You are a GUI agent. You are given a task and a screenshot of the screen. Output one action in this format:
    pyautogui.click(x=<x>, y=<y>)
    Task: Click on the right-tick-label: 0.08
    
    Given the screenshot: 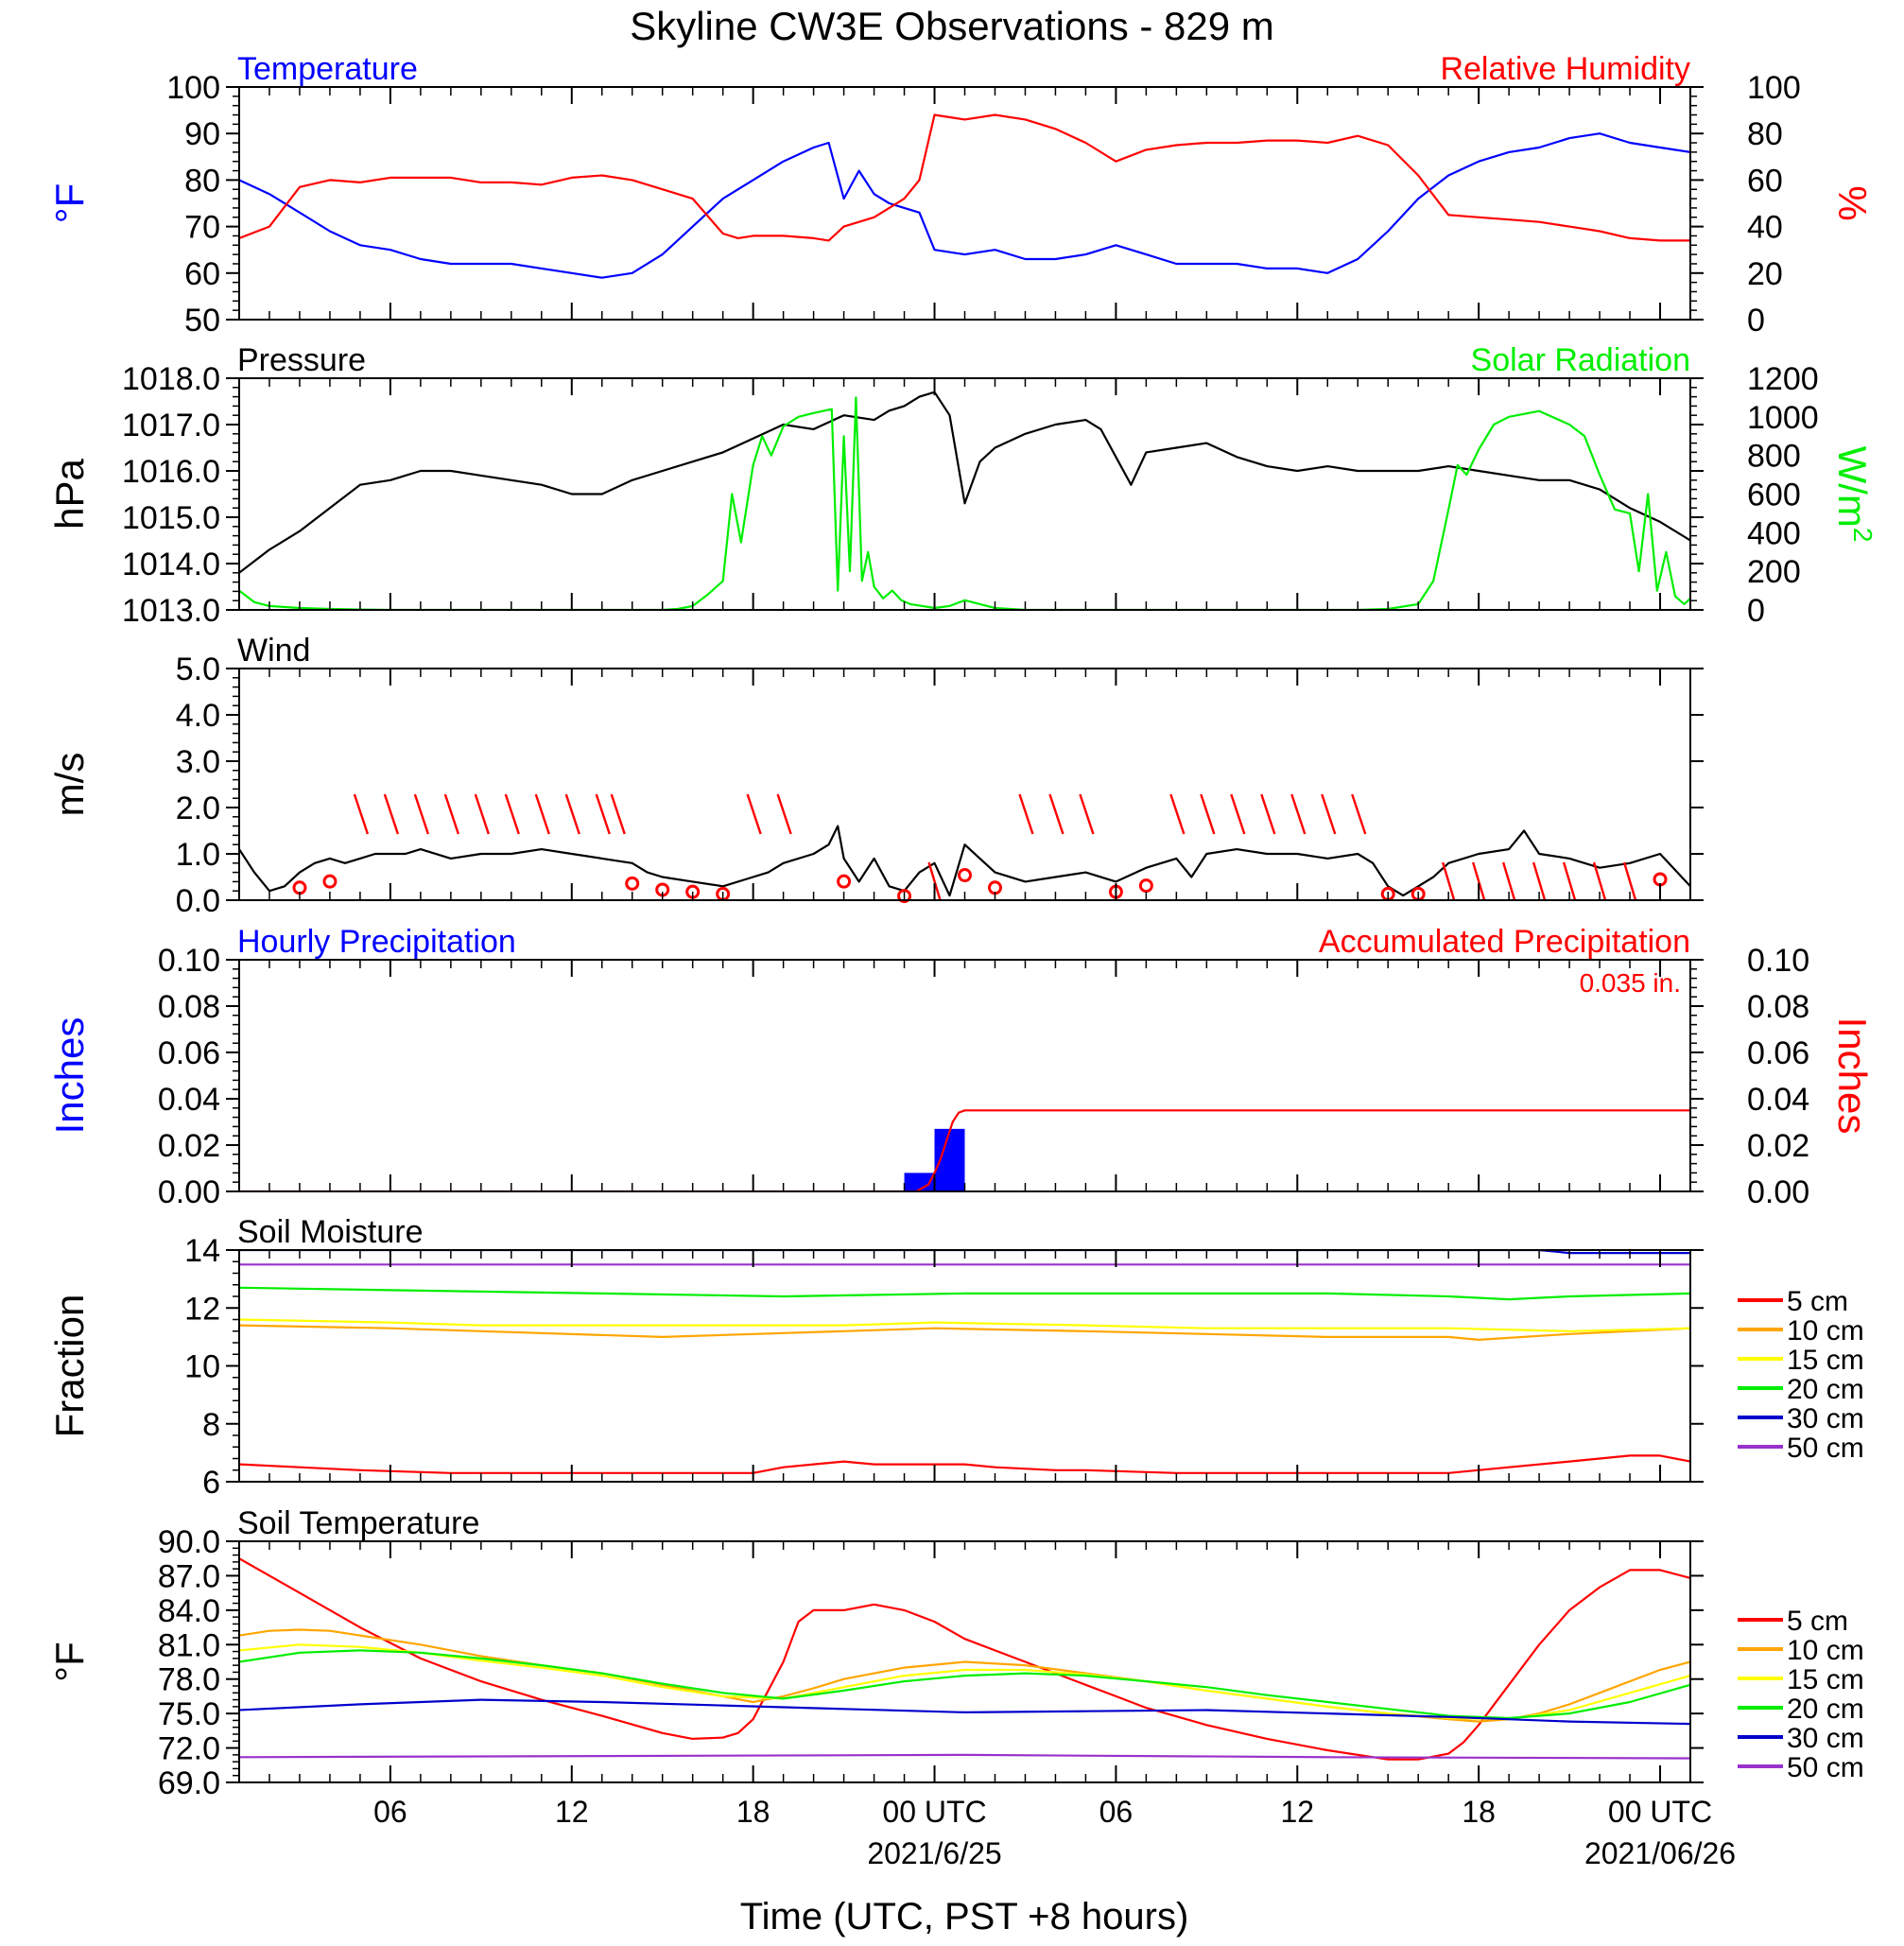 What is the action you would take?
    pyautogui.click(x=1778, y=1007)
    